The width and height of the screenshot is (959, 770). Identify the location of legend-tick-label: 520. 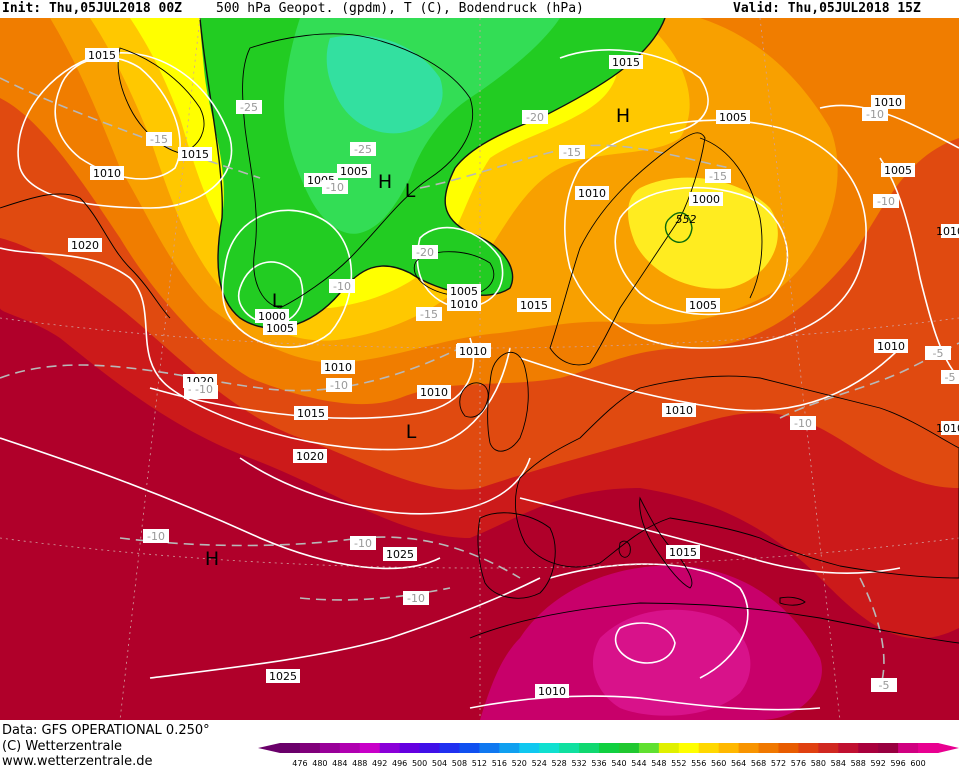
(519, 763).